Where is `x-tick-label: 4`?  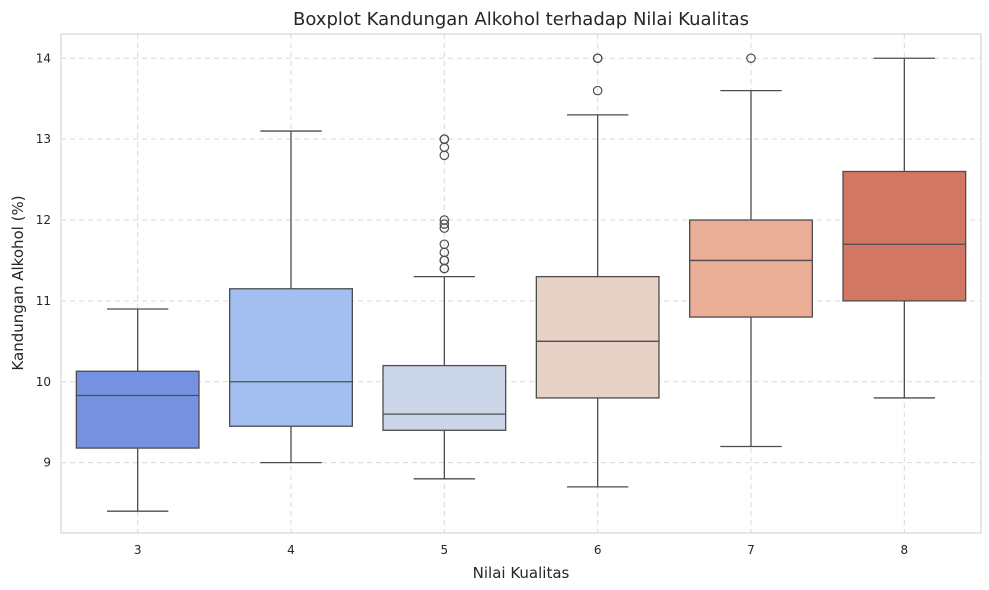 x-tick-label: 4 is located at coordinates (291, 550).